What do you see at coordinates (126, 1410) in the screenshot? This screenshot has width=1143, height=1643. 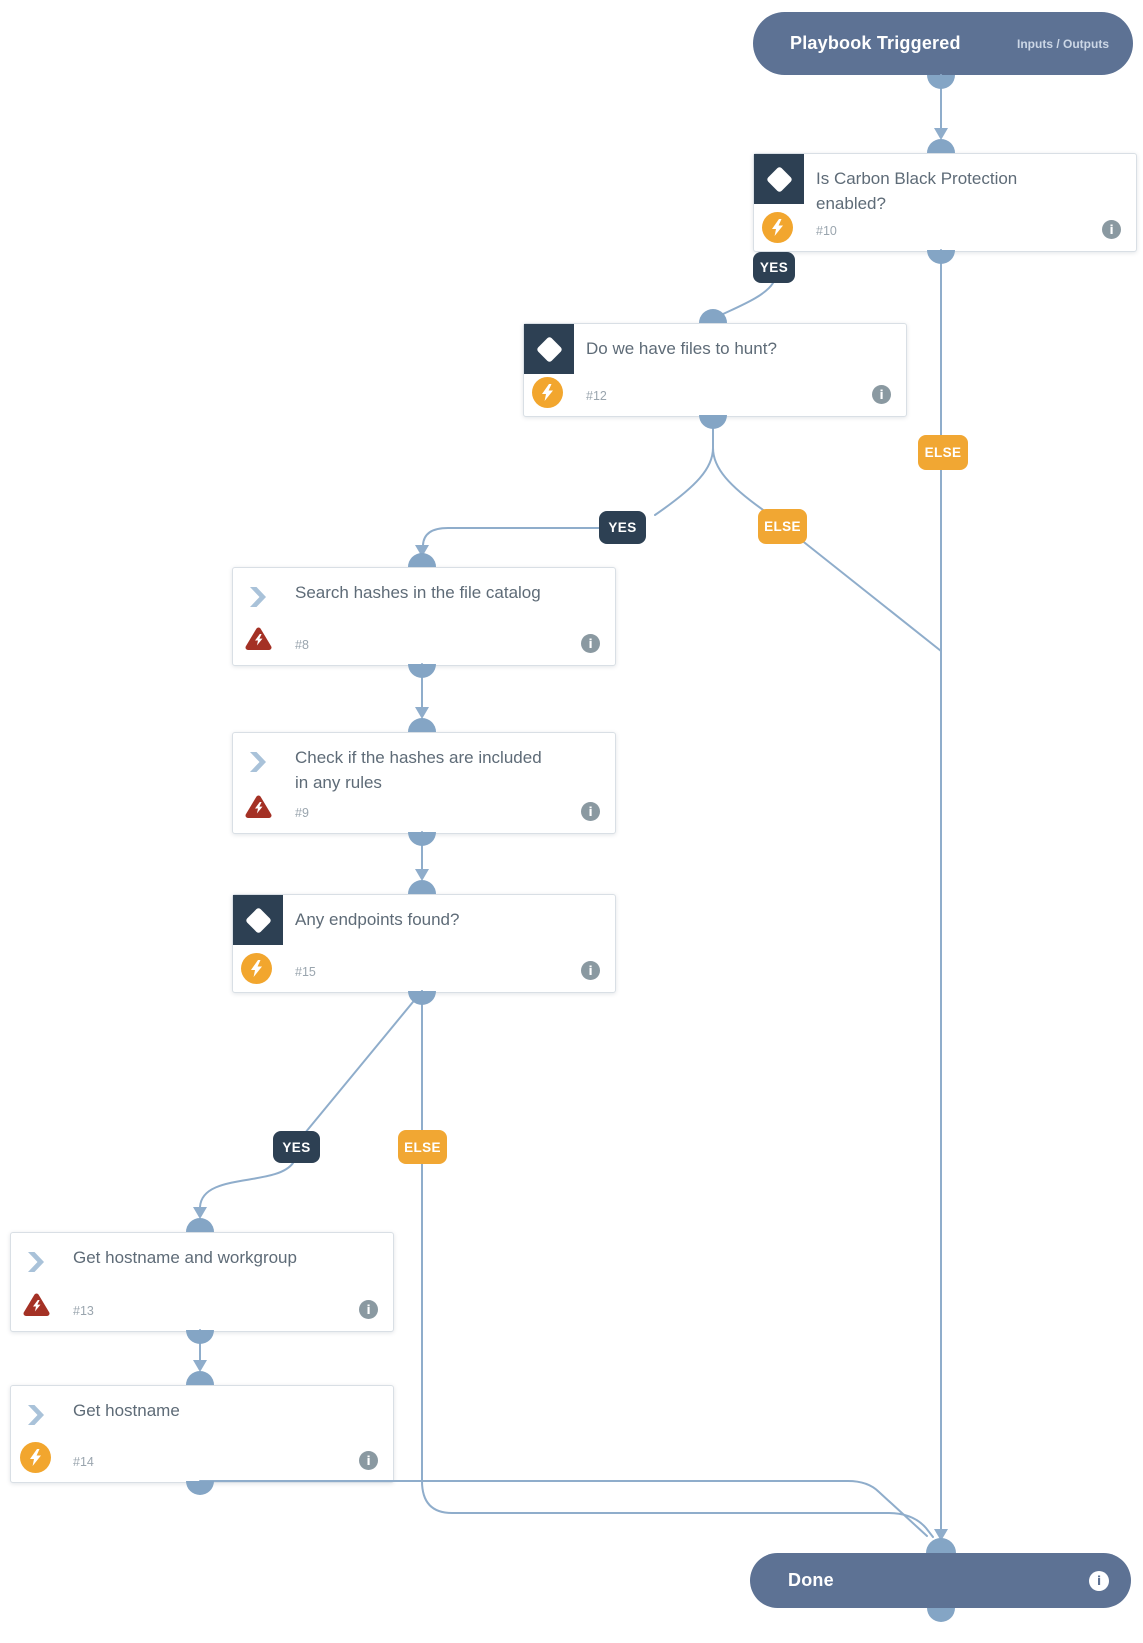 I see `node-title: Get hostname` at bounding box center [126, 1410].